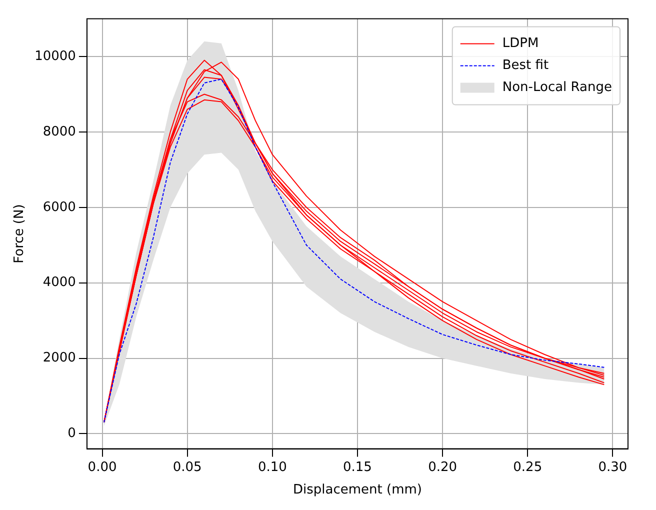 This screenshot has height=510, width=656. What do you see at coordinates (187, 467) in the screenshot?
I see `x-tick-label: 0.05` at bounding box center [187, 467].